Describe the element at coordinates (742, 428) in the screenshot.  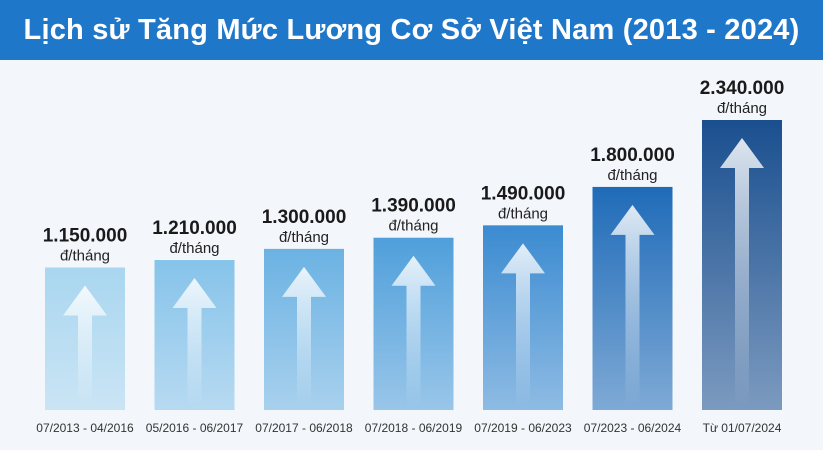
I see `category-label: Từ 01/07/2024` at that location.